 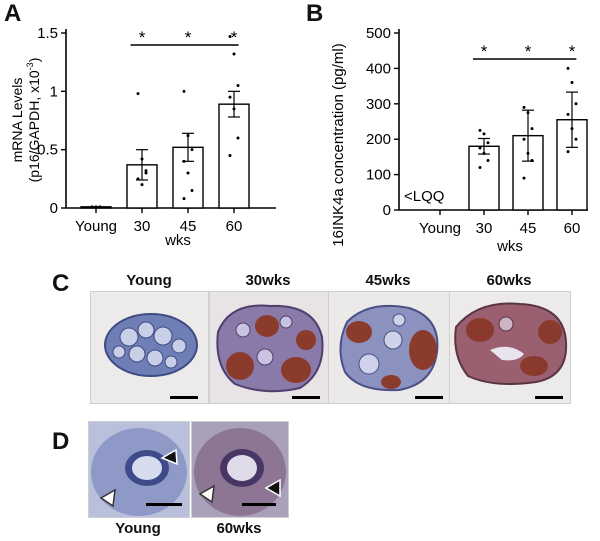 I want to click on chart-b-lqq-annotation: <LQQ, so click(x=424, y=196).